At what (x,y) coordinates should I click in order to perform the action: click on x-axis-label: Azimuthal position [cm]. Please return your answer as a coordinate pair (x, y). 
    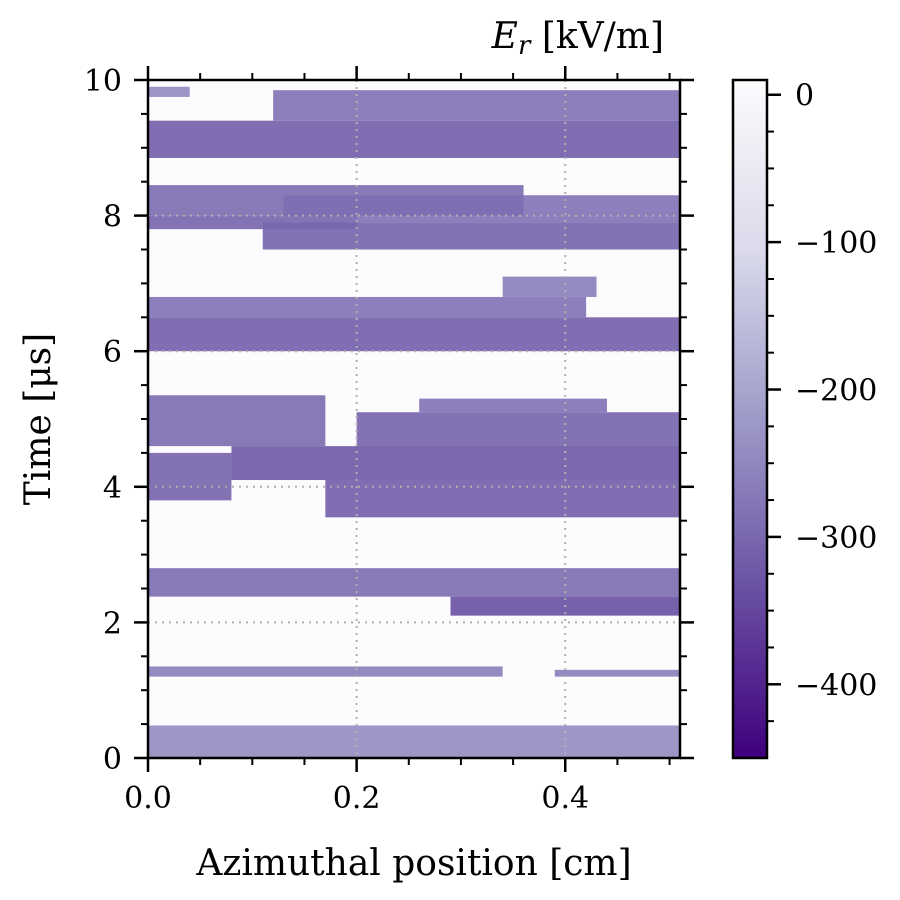
    Looking at the image, I should click on (413, 863).